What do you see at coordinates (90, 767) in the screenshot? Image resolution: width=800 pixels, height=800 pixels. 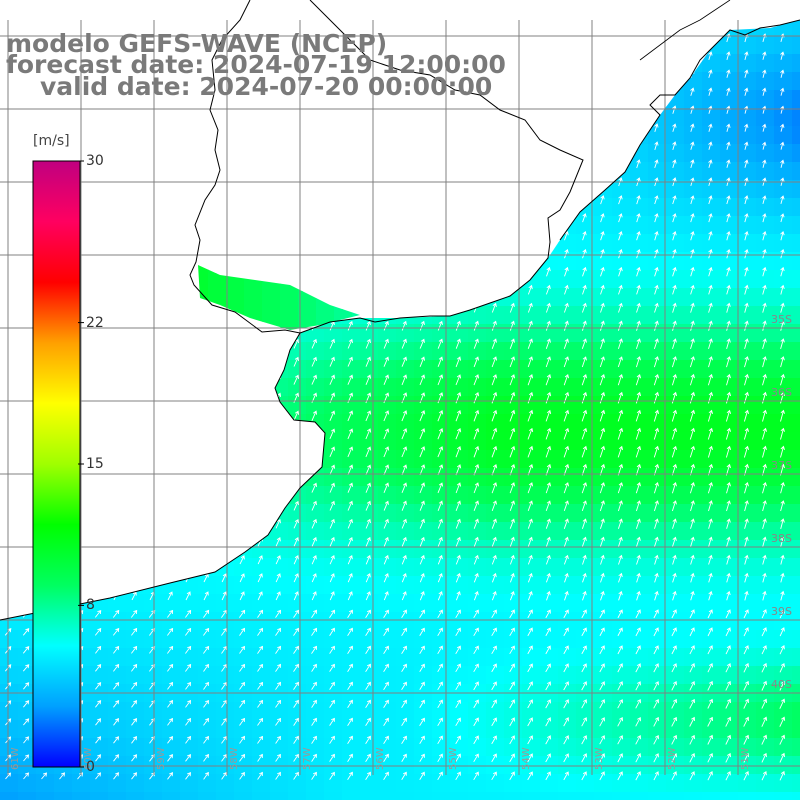 I see `colorbar-tick-label: 0` at bounding box center [90, 767].